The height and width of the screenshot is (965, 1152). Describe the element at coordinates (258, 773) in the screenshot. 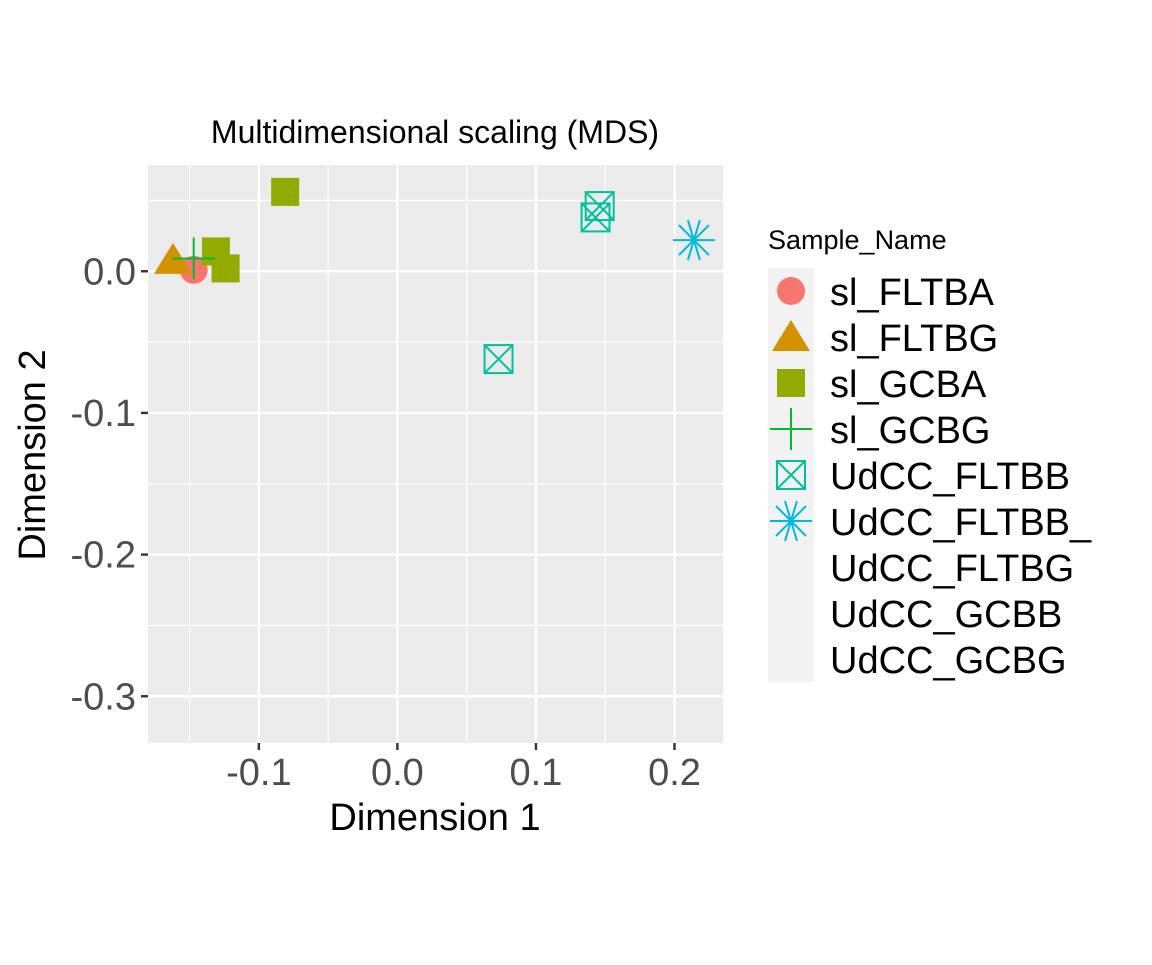

I see `x-tick-label: -0.1` at that location.